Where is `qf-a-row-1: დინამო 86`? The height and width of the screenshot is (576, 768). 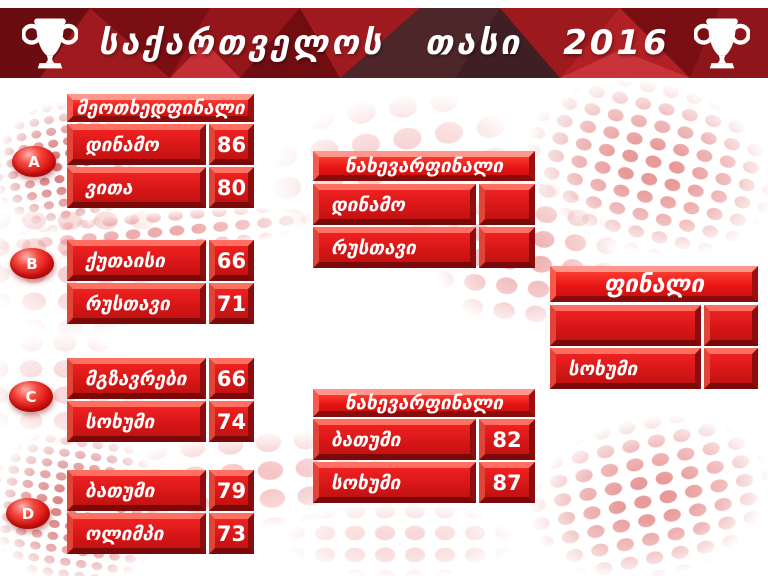 qf-a-row-1: დინამო 86 is located at coordinates (160, 144).